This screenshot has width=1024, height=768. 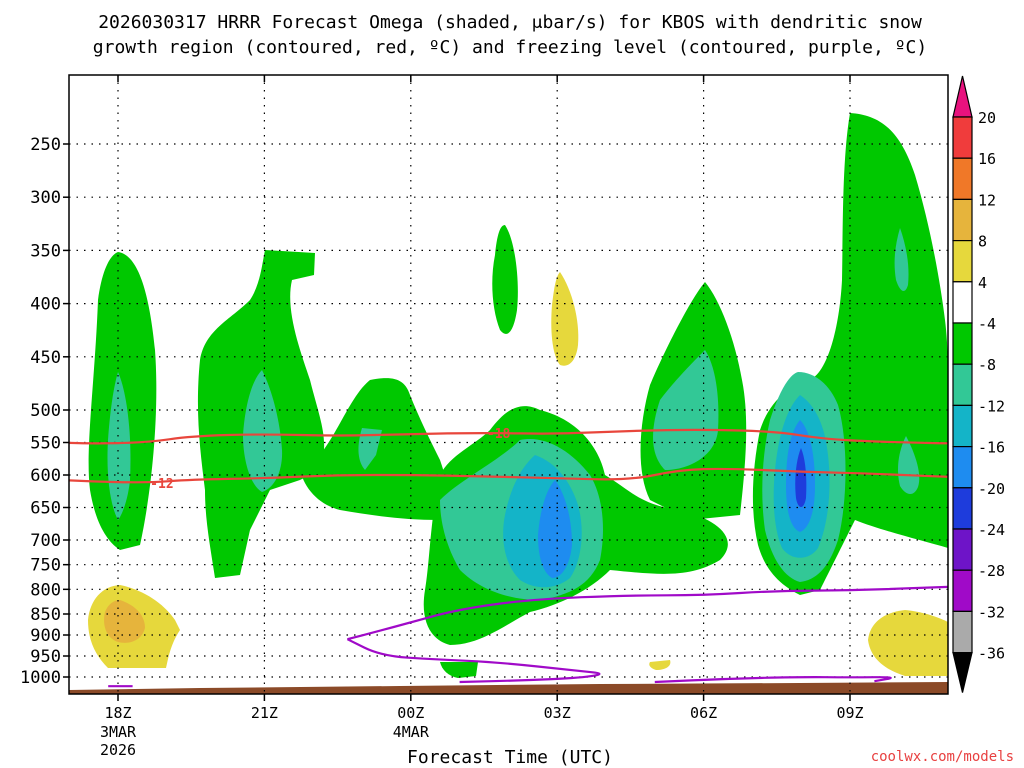 I want to click on x-tick-label: 18Z, so click(x=117, y=713).